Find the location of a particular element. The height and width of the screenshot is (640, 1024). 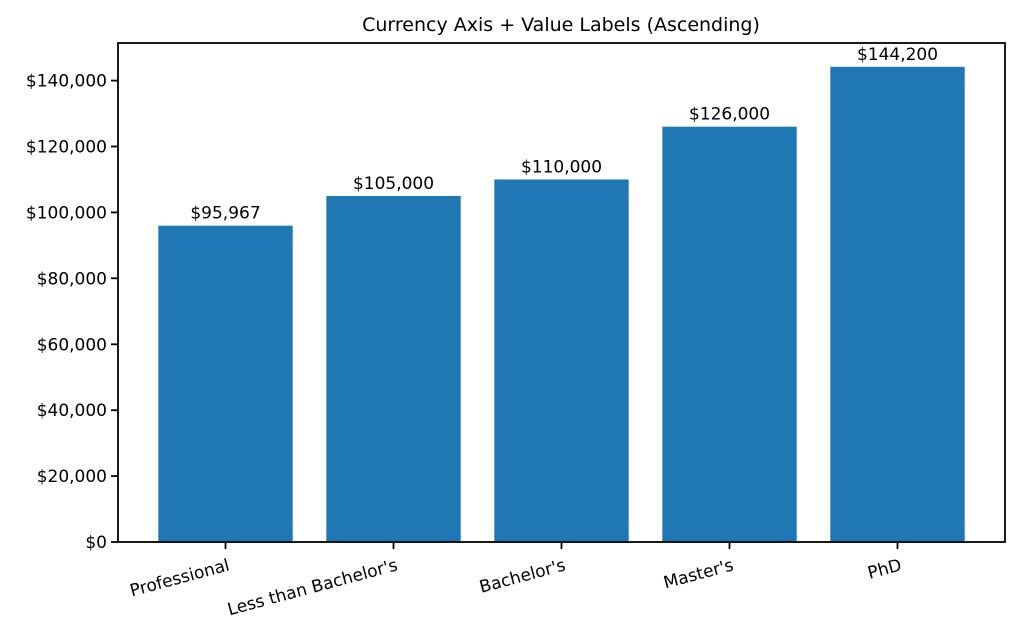

y-tick-label: $0 is located at coordinates (96, 543).